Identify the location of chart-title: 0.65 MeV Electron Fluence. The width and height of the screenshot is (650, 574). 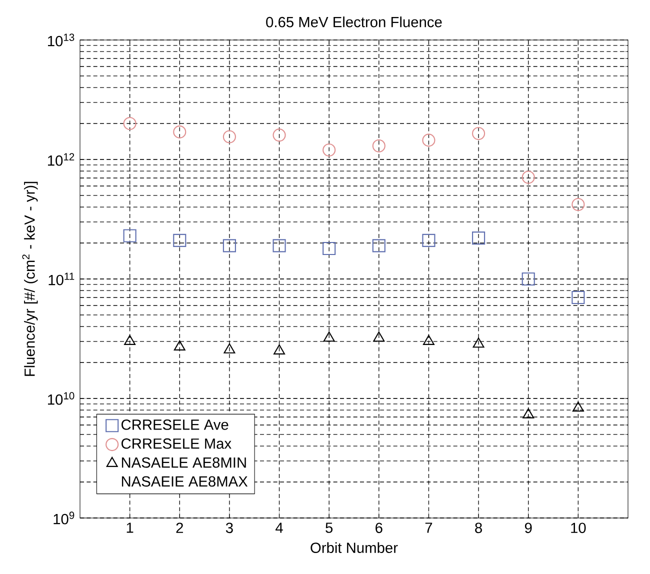
(354, 22).